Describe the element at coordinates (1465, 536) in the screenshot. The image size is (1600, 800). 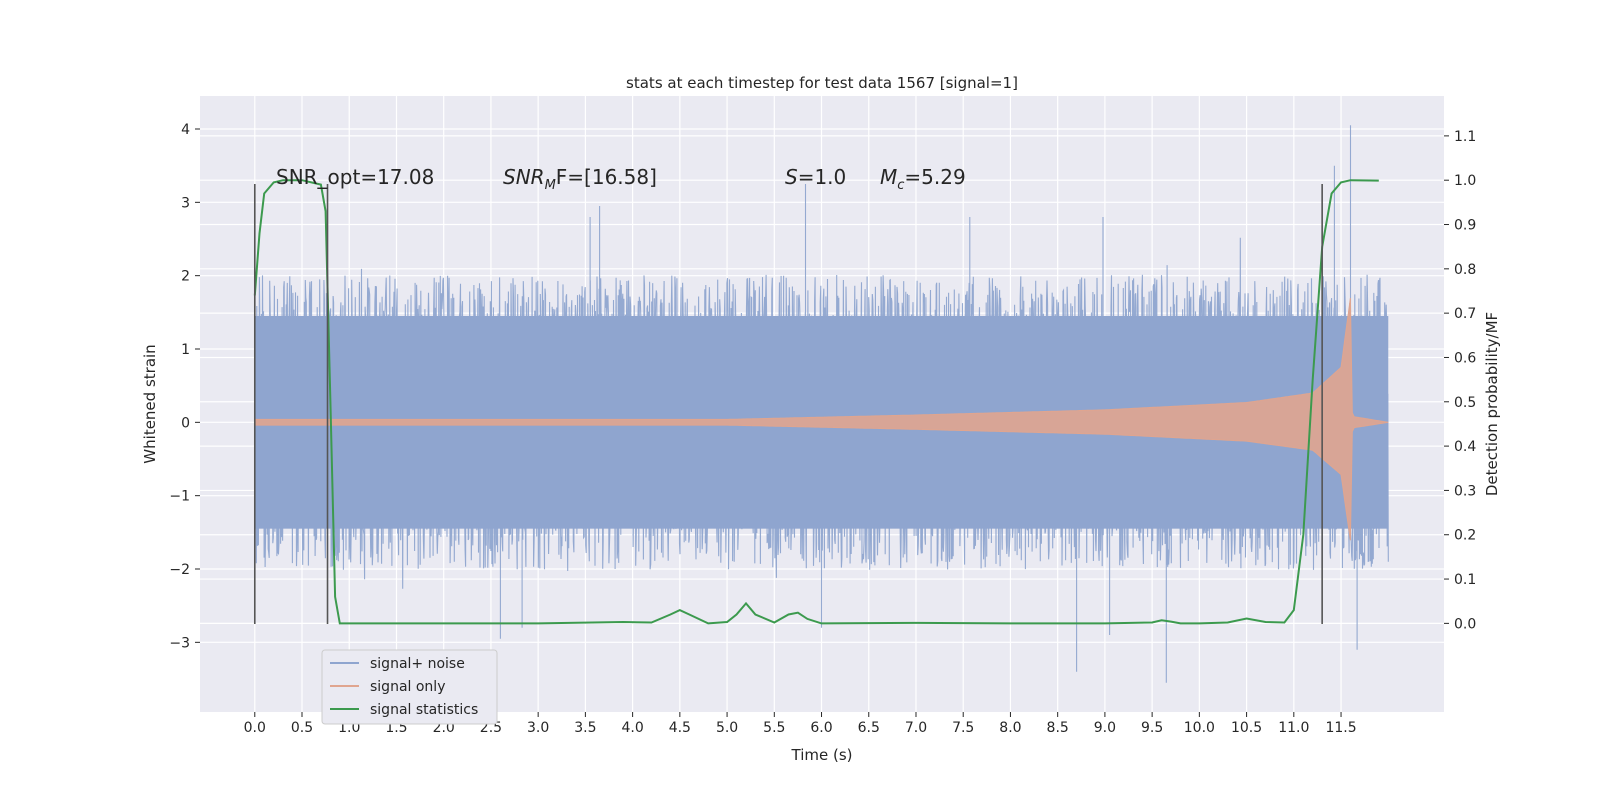
I see `y-right-tick-label-2: 0.2` at that location.